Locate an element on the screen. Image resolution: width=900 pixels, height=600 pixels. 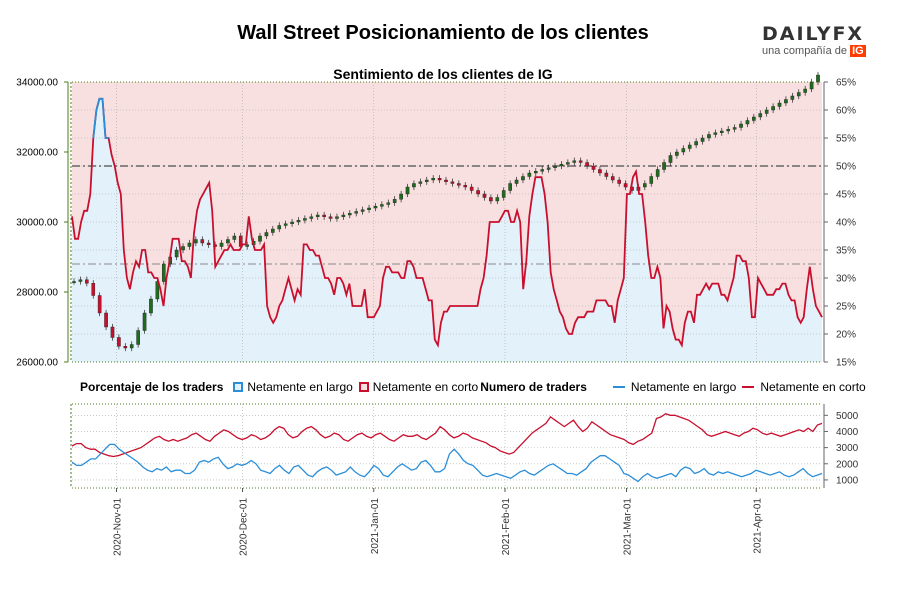
right-axis-label: 35% is located at coordinates (846, 251).